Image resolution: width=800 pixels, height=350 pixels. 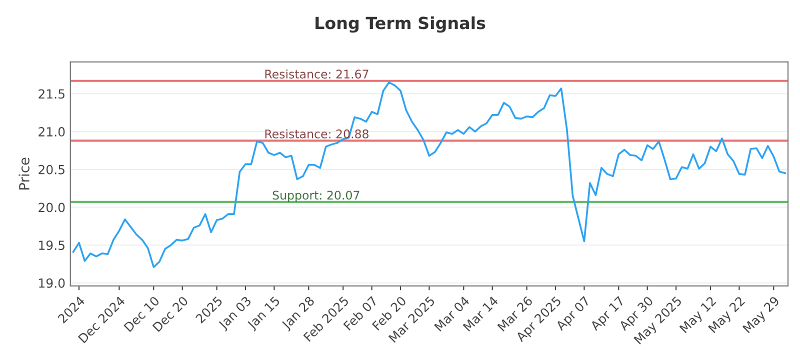 What do you see at coordinates (52, 283) in the screenshot?
I see `y-tick-label: 19.0` at bounding box center [52, 283].